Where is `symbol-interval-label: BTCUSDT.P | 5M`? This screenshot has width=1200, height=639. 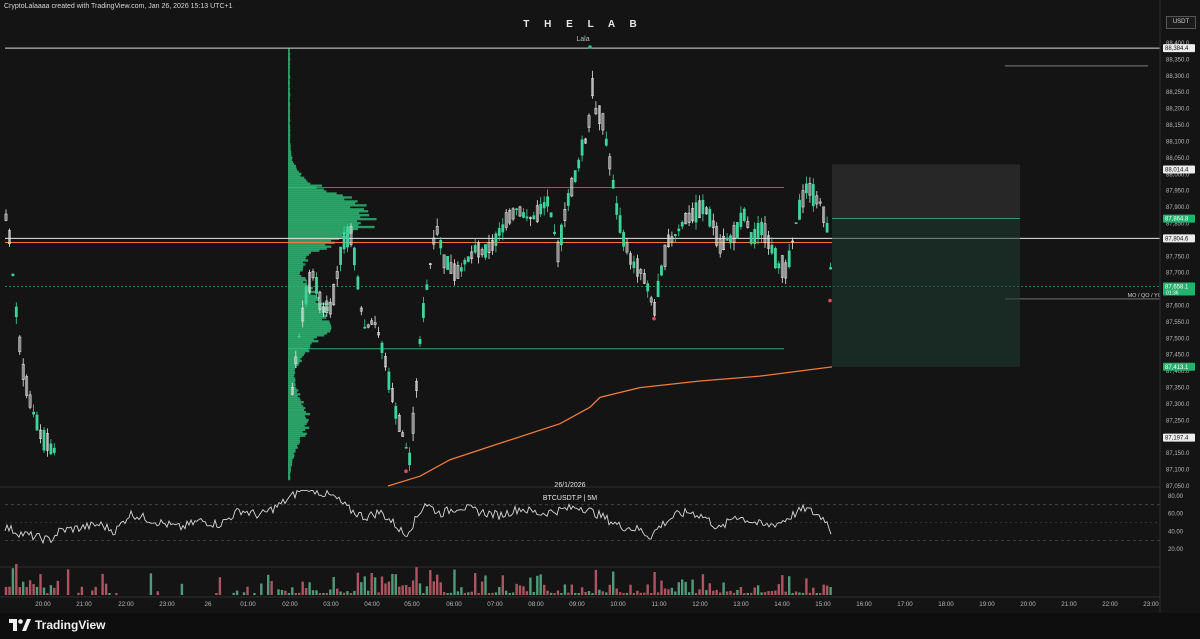
symbol-interval-label: BTCUSDT.P | 5M is located at coordinates (570, 498).